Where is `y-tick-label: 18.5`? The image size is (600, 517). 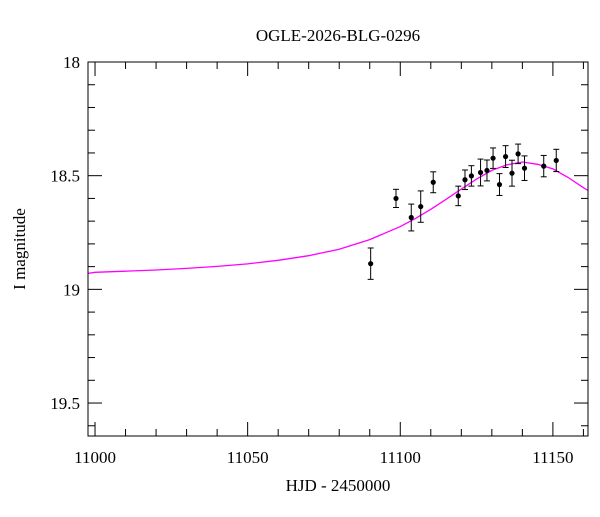
y-tick-label: 18.5 is located at coordinates (65, 176).